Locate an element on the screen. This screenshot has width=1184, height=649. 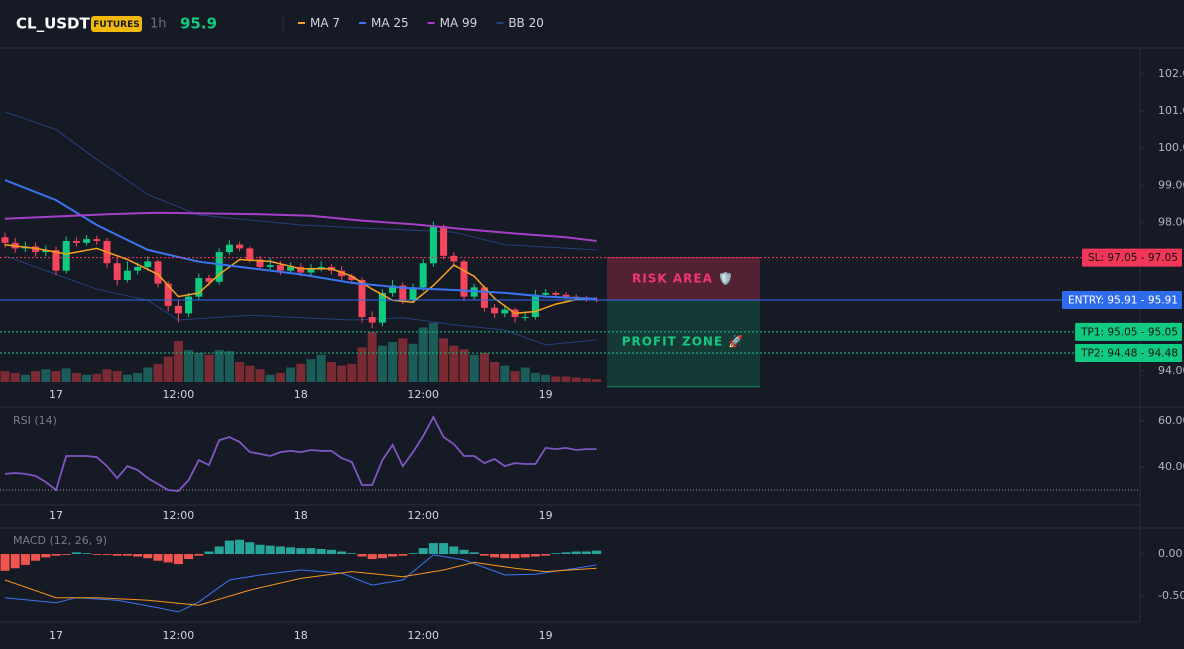
y-tick-label: 101.00 is located at coordinates (1171, 110).